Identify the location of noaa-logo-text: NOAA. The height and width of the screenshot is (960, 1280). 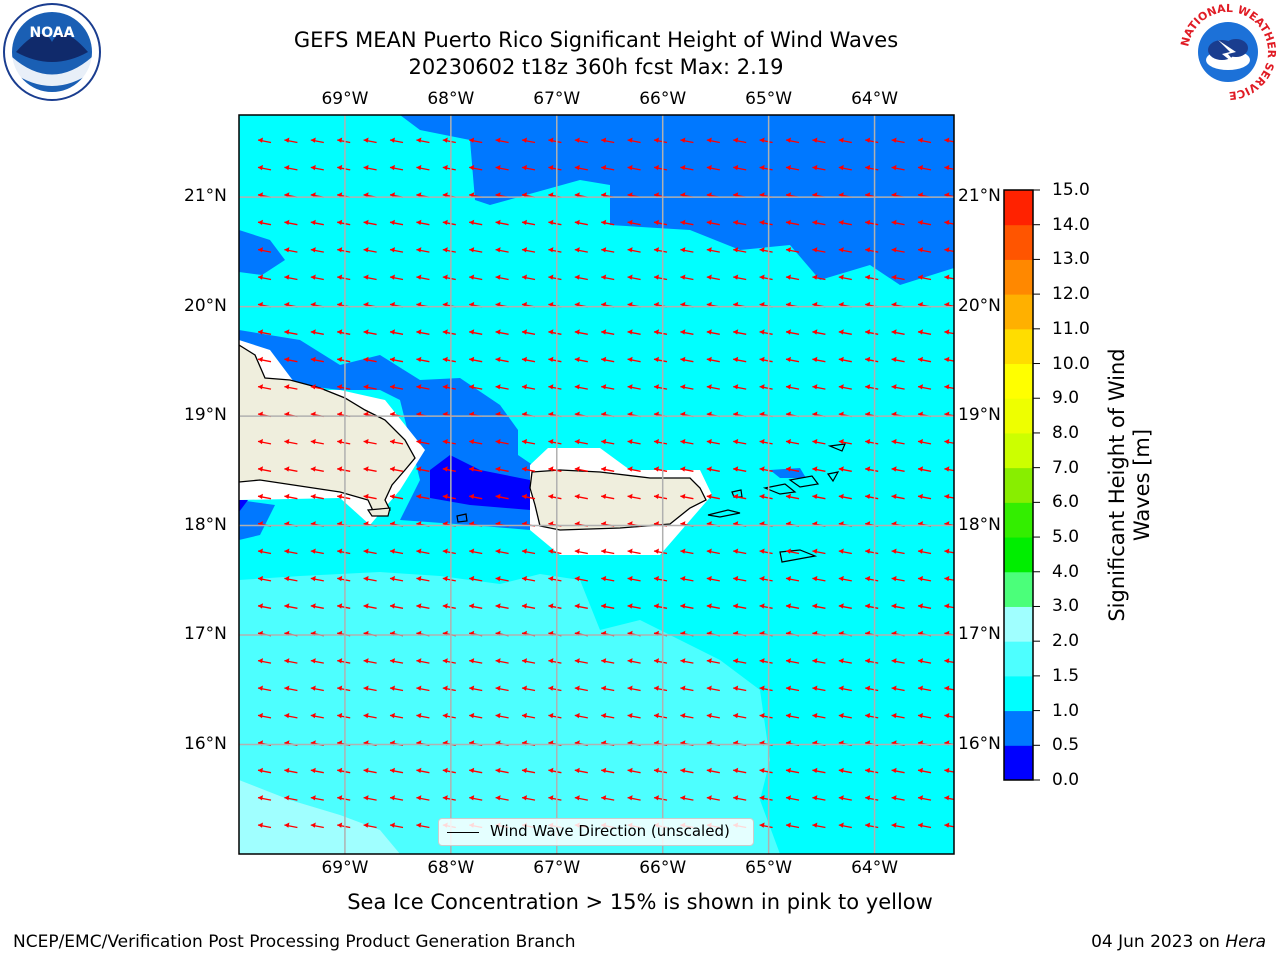
(52, 33).